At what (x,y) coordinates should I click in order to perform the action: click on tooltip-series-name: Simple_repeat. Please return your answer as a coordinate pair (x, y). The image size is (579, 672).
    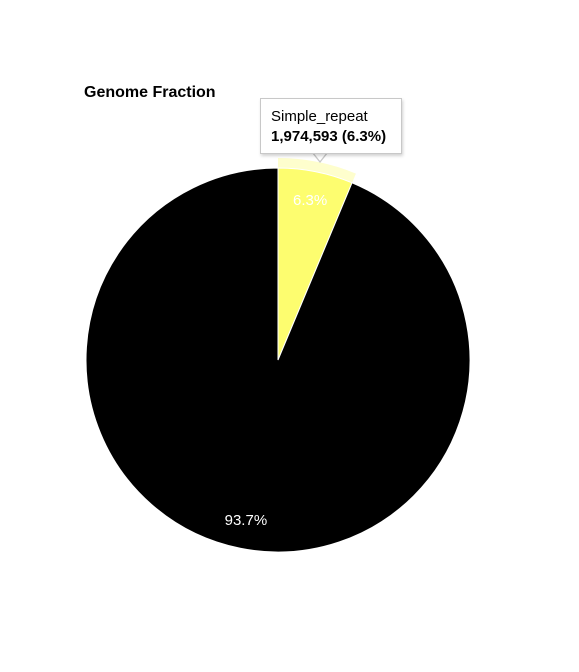
    Looking at the image, I should click on (319, 116).